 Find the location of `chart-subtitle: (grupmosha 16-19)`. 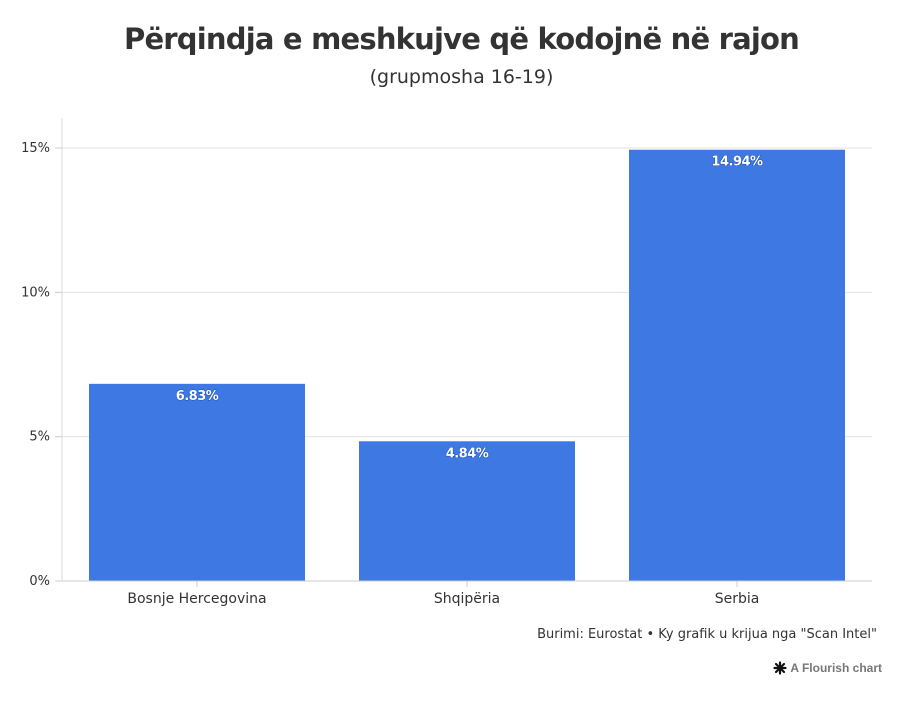

chart-subtitle: (grupmosha 16-19) is located at coordinates (461, 77).